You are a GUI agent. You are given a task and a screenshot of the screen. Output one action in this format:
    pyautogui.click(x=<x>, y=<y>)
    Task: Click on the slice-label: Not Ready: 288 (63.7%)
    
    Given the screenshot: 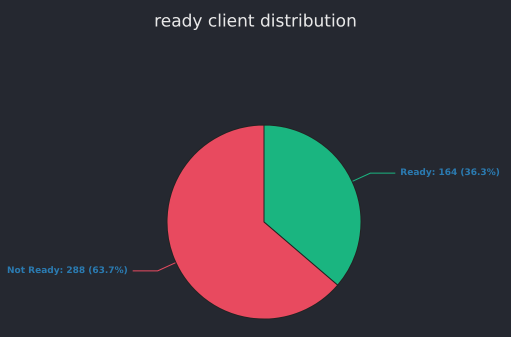 What is the action you would take?
    pyautogui.click(x=67, y=271)
    